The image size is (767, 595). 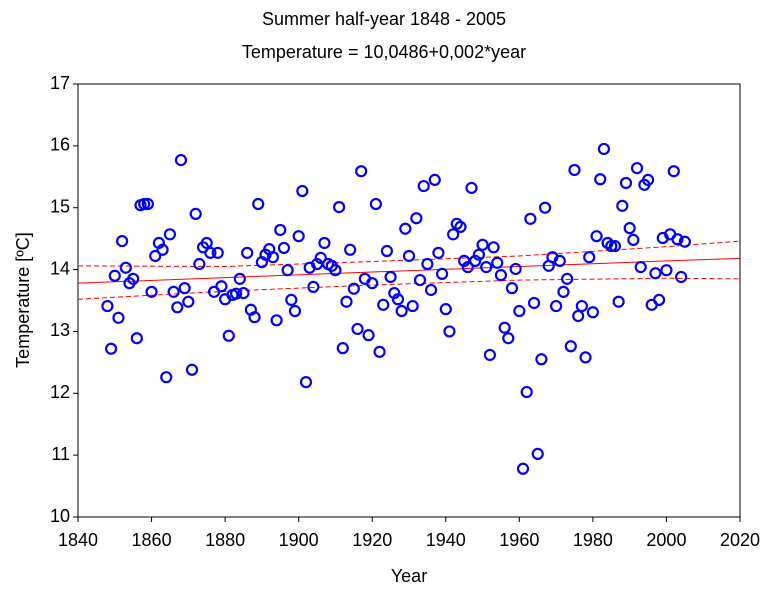 I want to click on x-tick-label: 1920, so click(x=372, y=540).